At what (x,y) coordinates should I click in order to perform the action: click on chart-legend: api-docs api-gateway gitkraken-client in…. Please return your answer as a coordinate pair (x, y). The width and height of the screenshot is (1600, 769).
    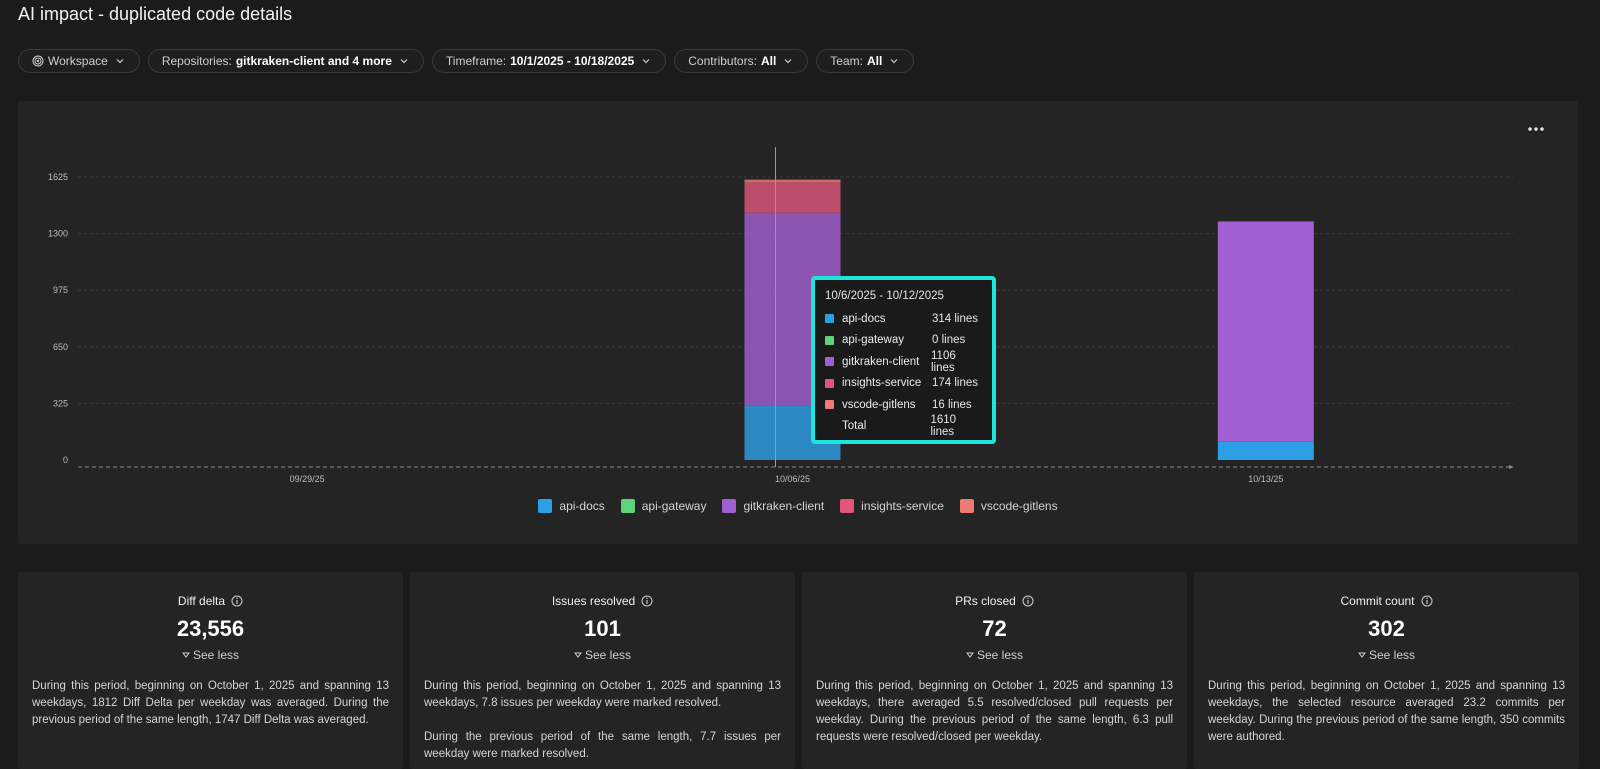
    Looking at the image, I should click on (798, 506).